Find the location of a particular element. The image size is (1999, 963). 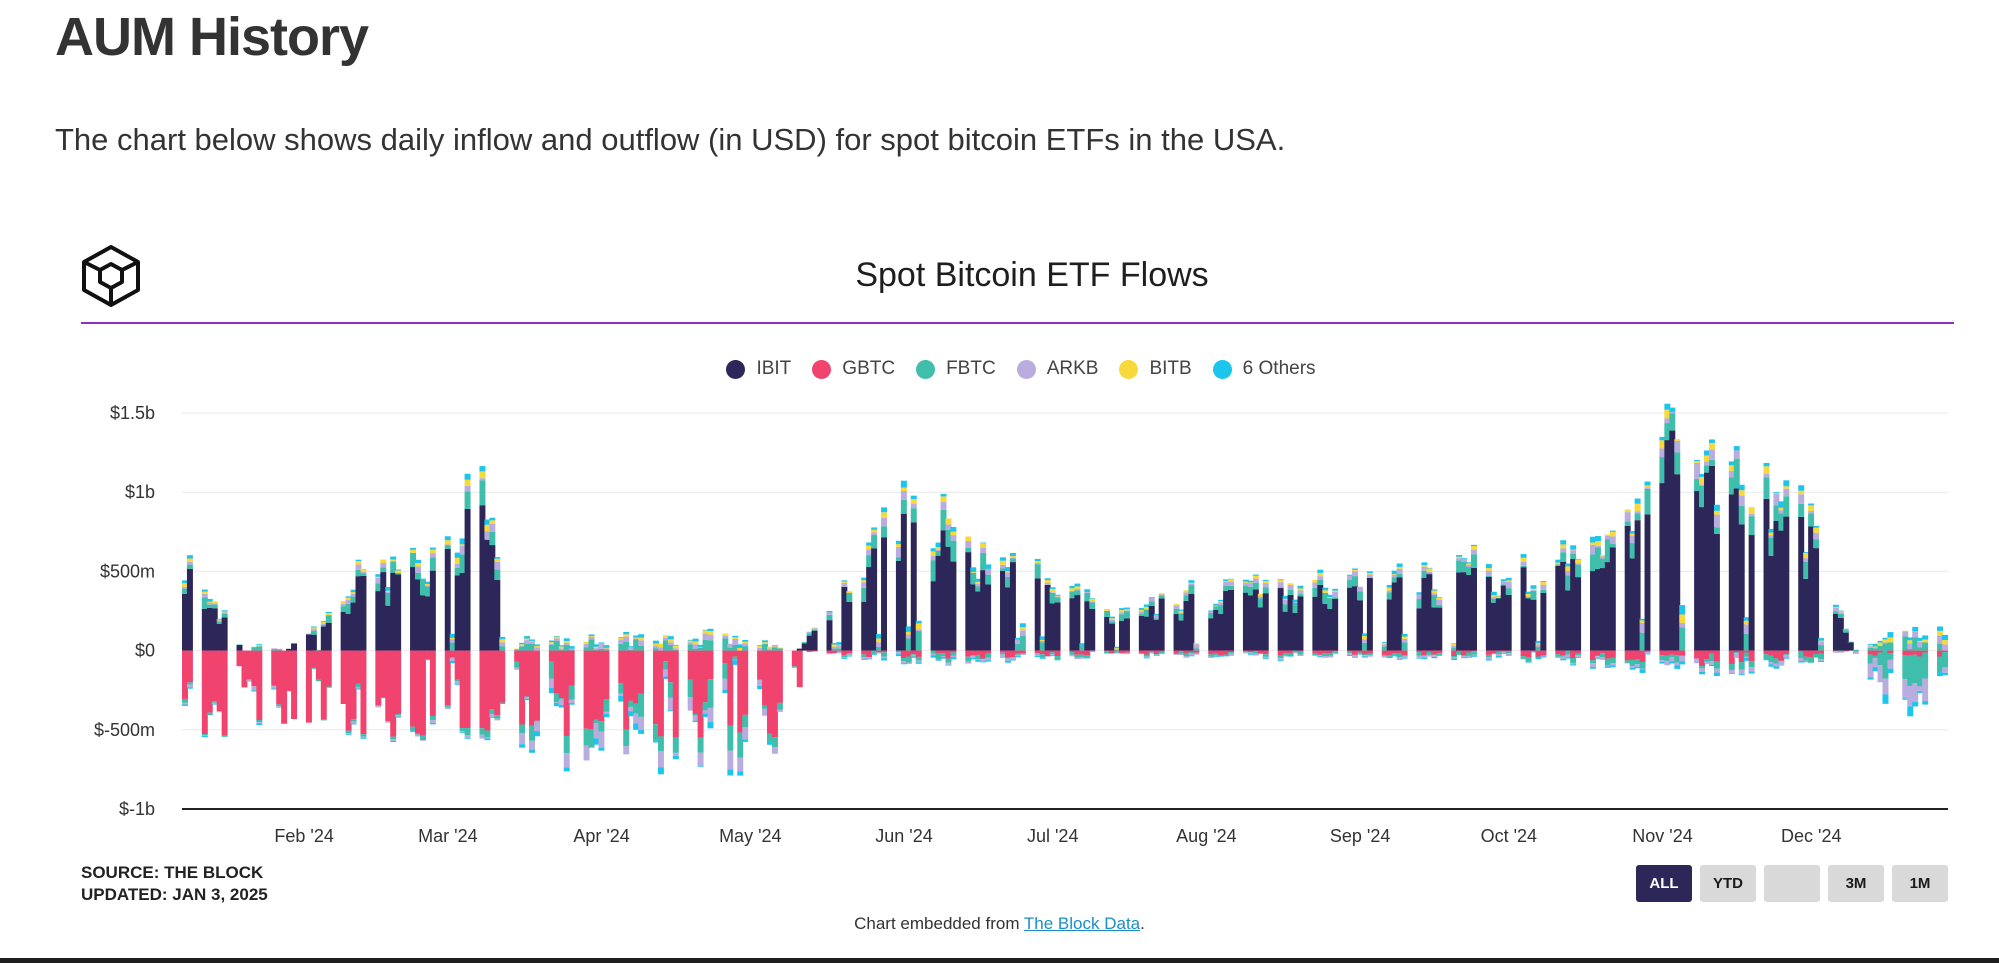

the-block-logo-icon is located at coordinates (111, 276).